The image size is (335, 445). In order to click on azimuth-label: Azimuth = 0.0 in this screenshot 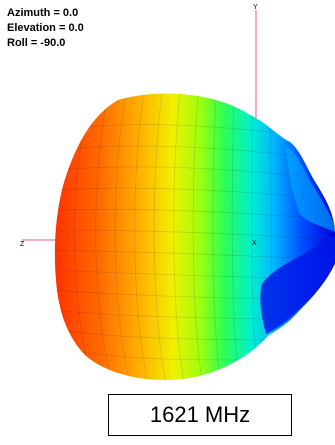, I will do `click(43, 13)`.